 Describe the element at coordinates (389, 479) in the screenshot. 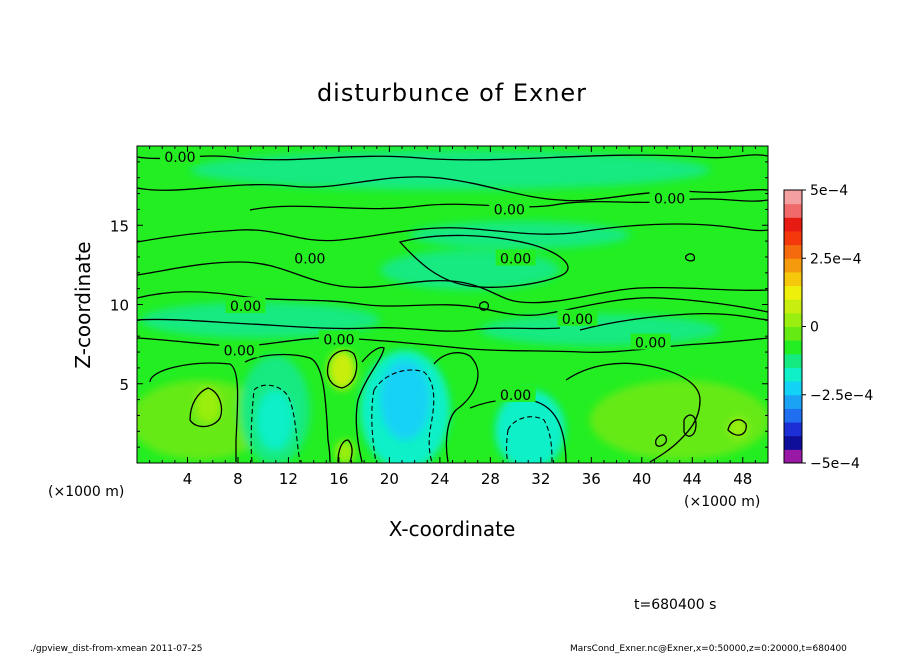

I see `x-tick-label: 20` at that location.